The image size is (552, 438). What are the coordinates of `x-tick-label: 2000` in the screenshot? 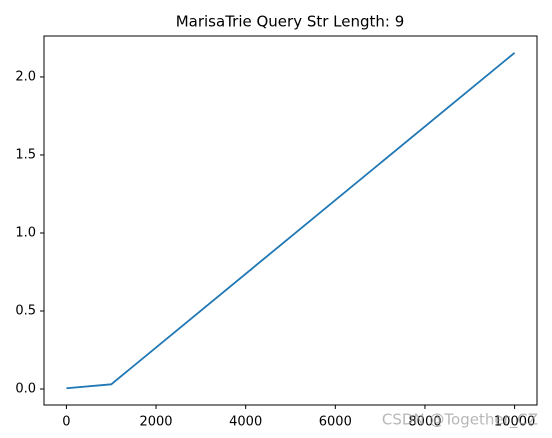 It's located at (155, 422).